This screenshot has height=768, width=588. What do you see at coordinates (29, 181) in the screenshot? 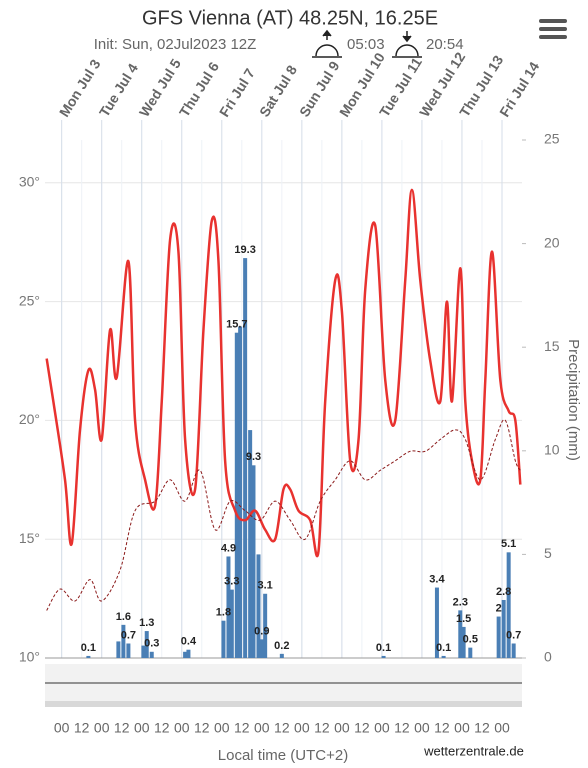
I see `y-tick-label: 30°` at bounding box center [29, 181].